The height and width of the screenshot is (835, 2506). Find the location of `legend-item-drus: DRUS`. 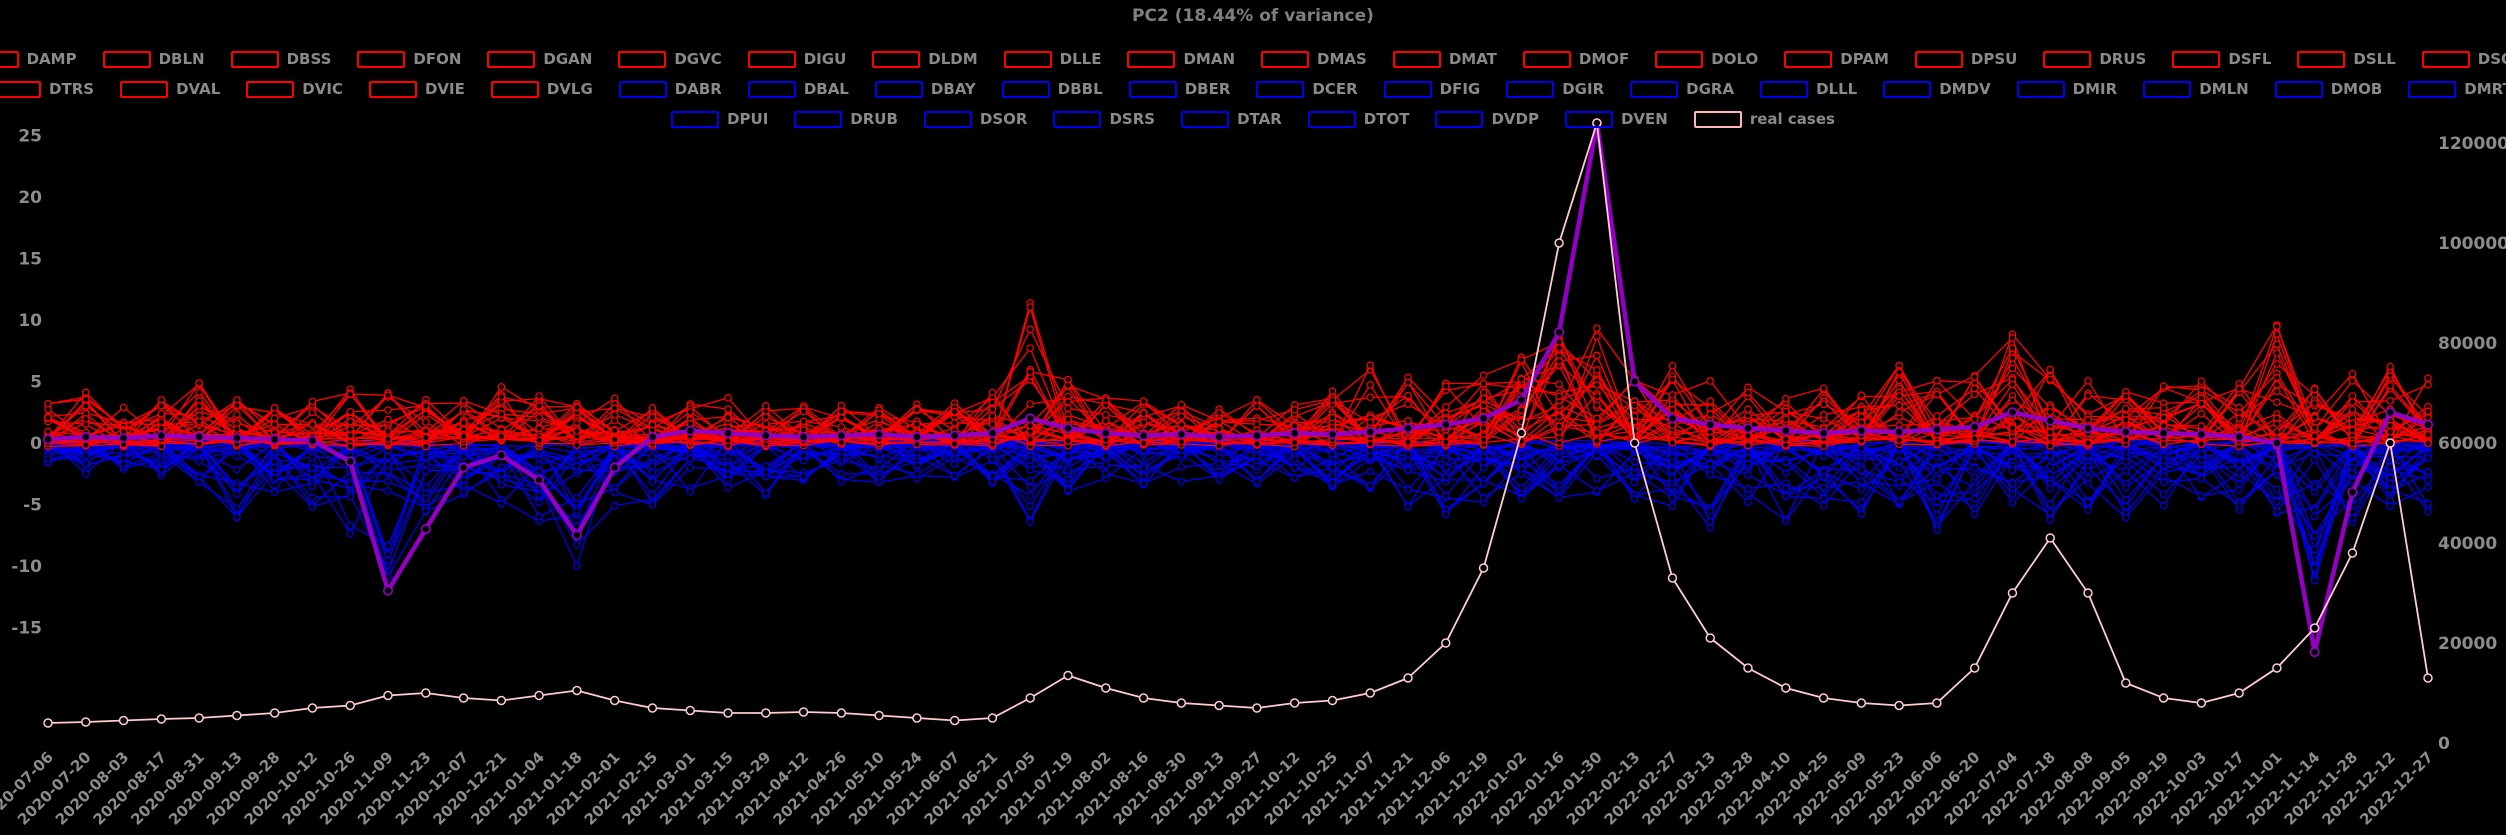

legend-item-drus: DRUS is located at coordinates (2094, 59).